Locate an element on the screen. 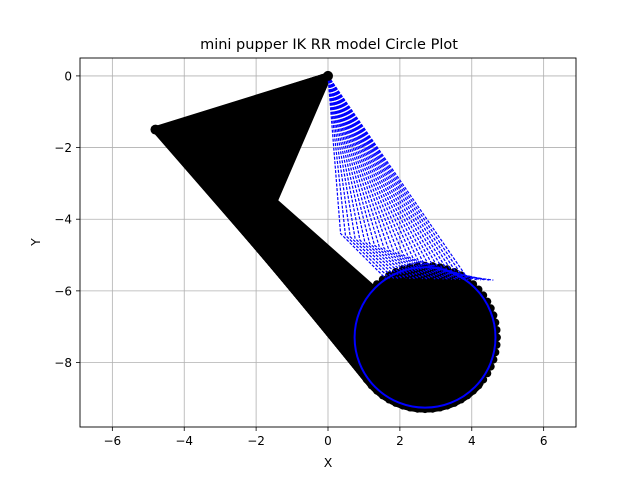 Image resolution: width=639 pixels, height=479 pixels. y-tick-label: −4 is located at coordinates (63, 220).